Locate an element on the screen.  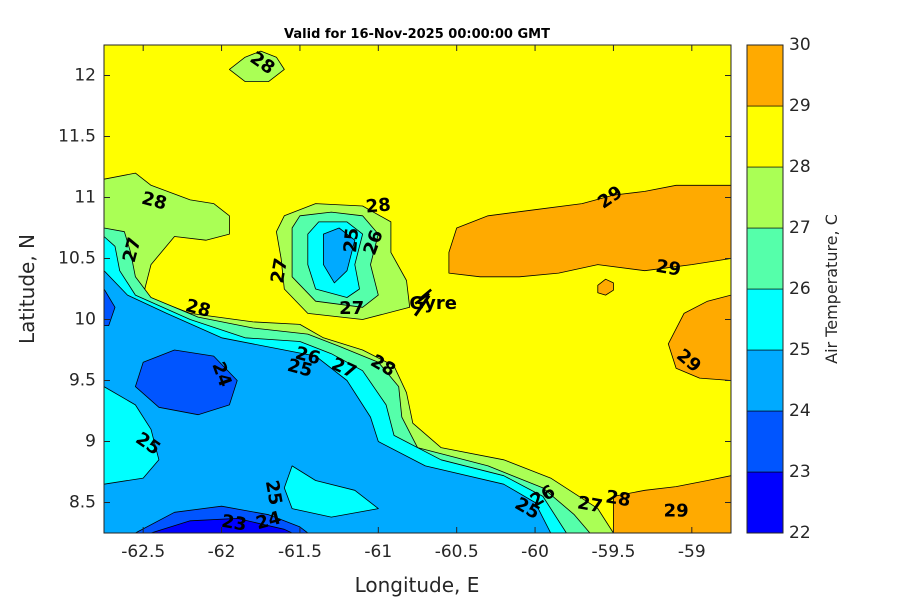
contour-label-13: 27 is located at coordinates (351, 308).